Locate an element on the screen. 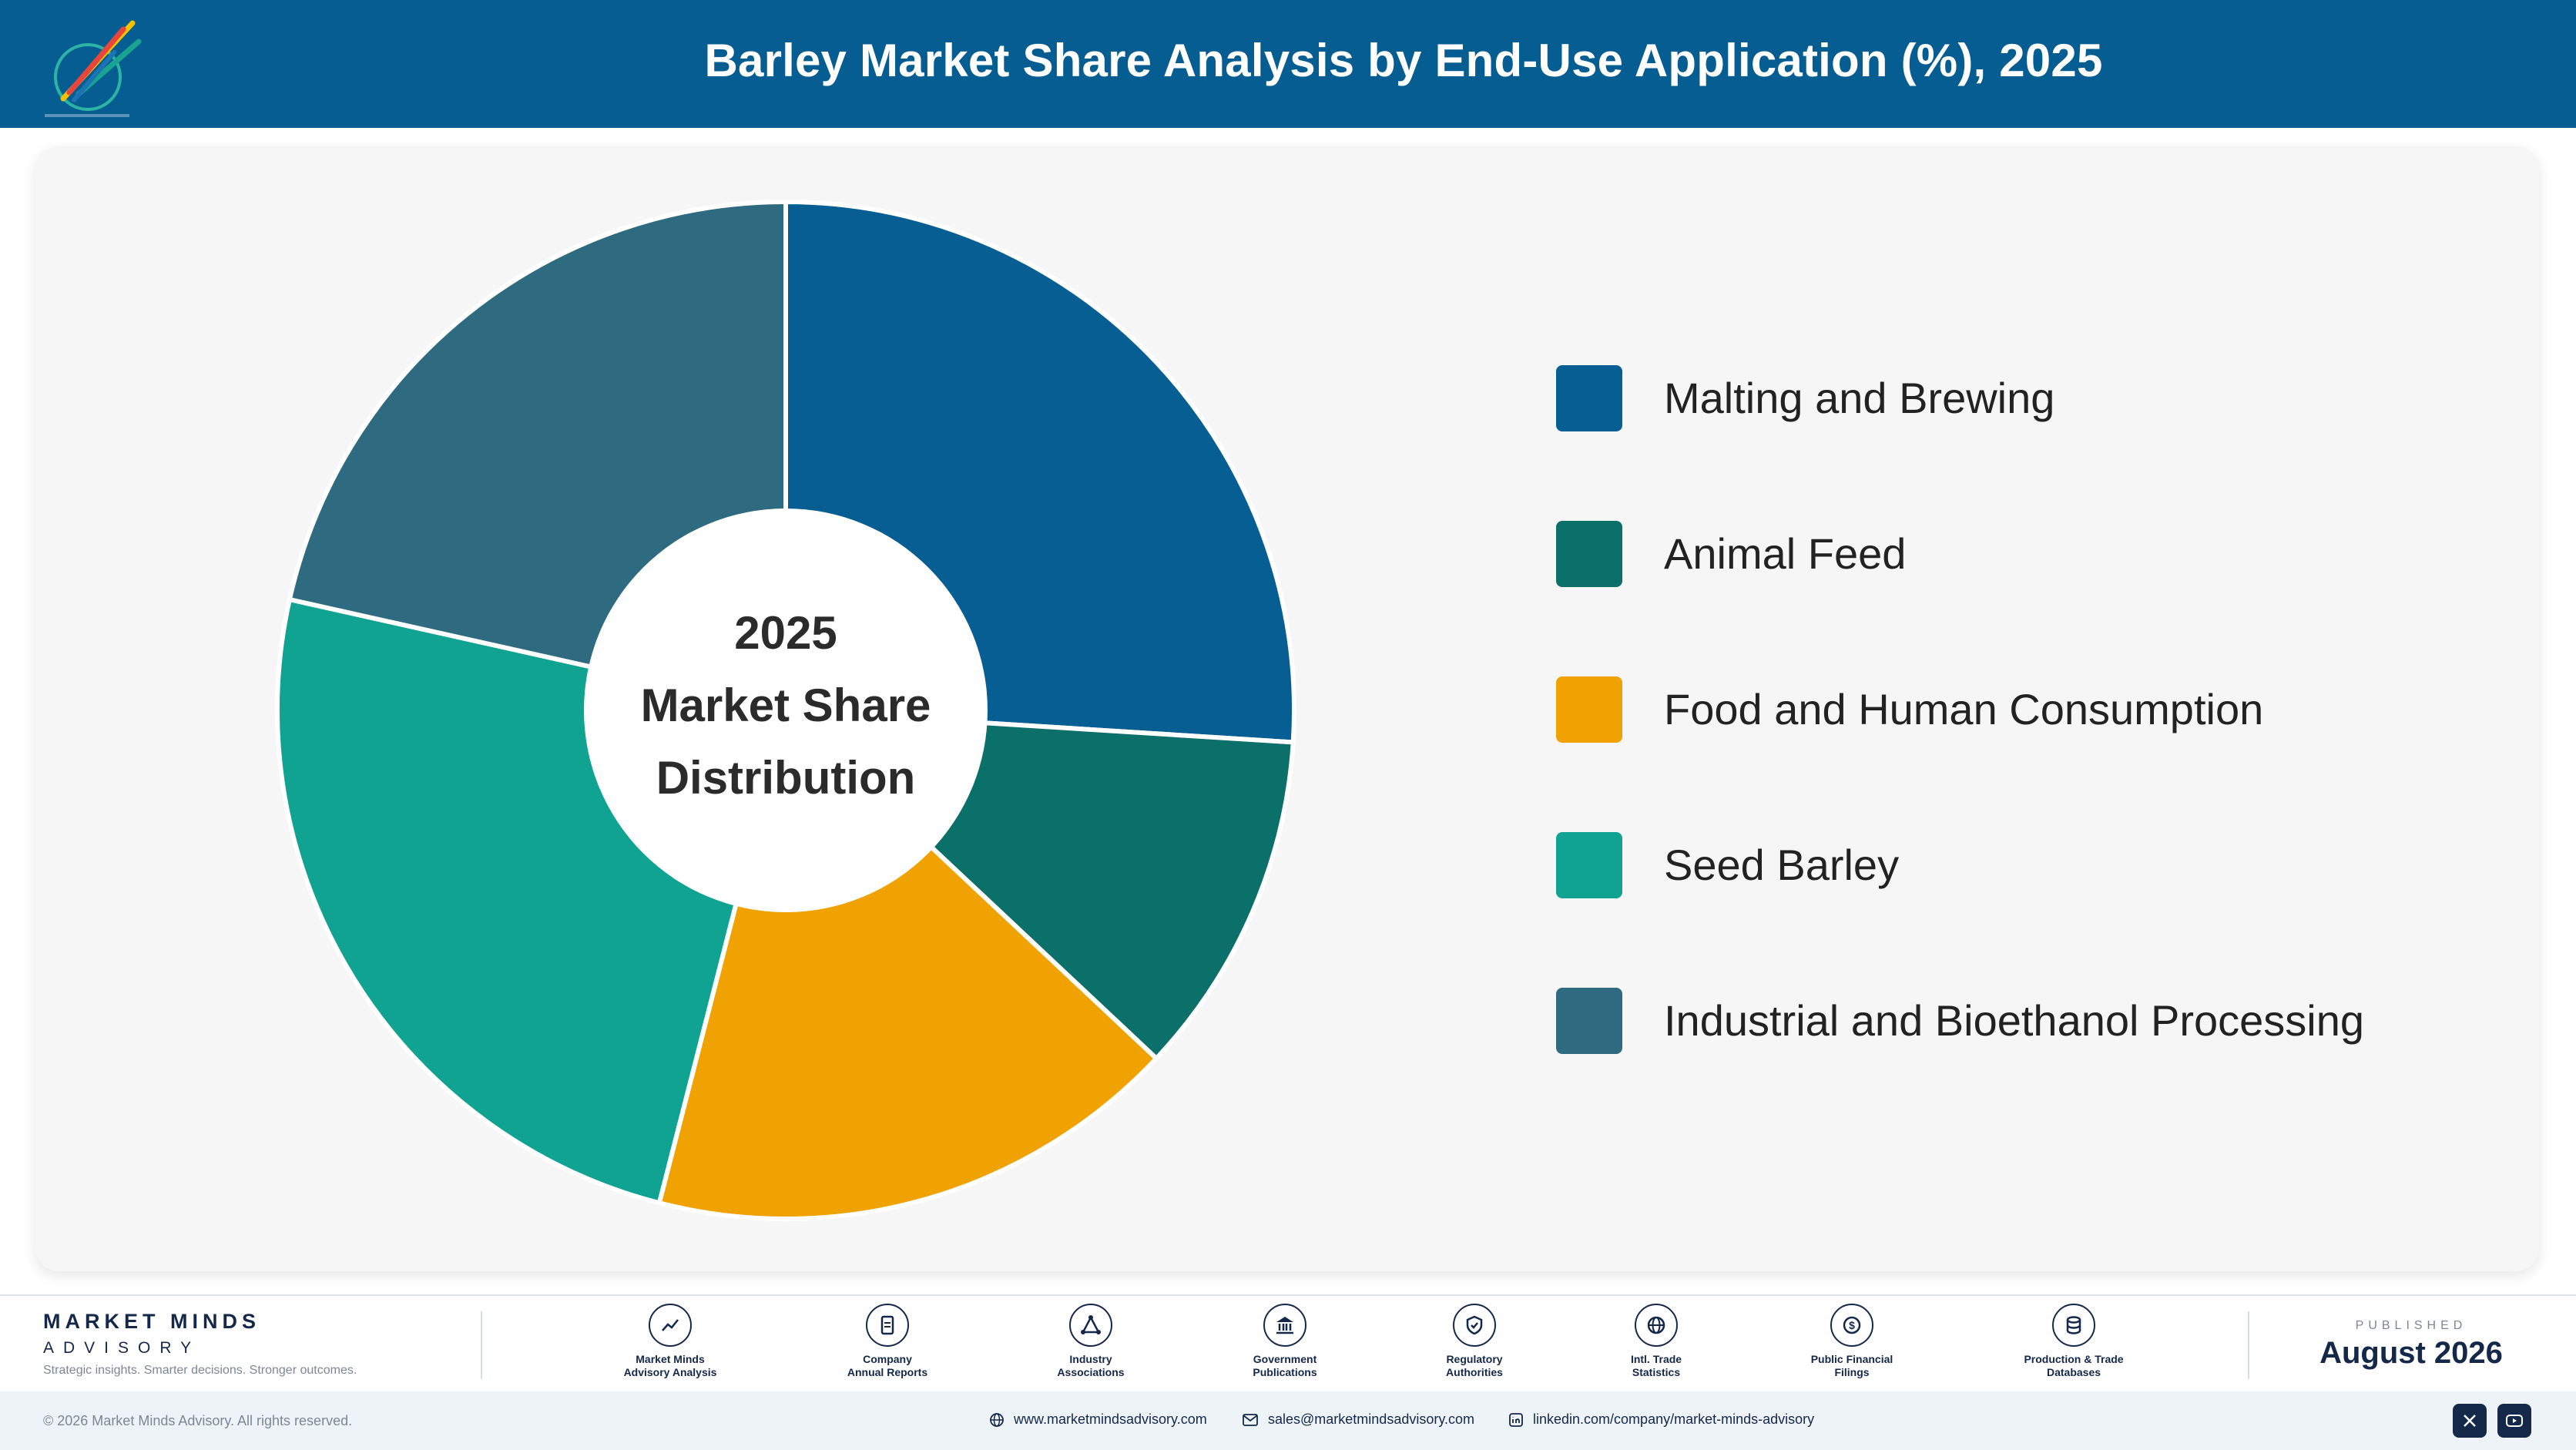 The height and width of the screenshot is (1450, 2576). linkedin-icon is located at coordinates (1516, 1419).